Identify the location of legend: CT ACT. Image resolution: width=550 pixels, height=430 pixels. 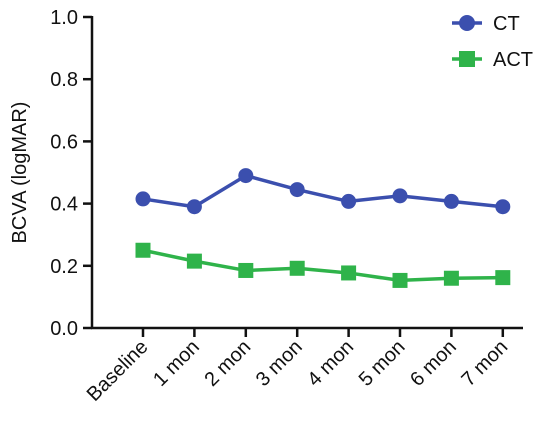
(492, 42).